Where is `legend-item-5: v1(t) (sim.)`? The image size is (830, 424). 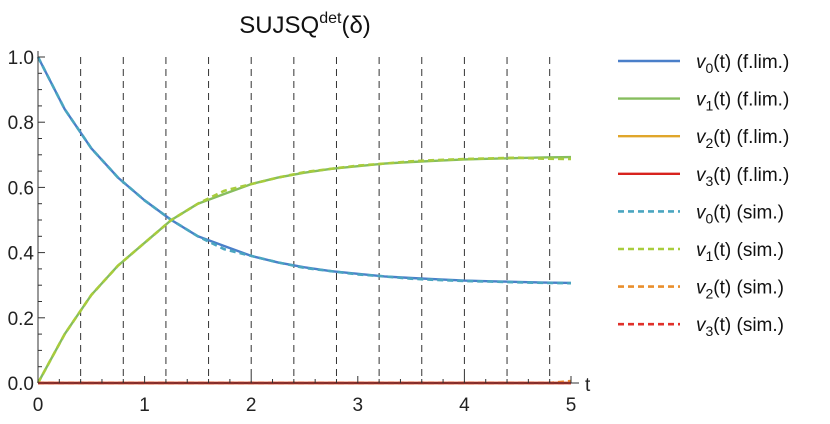 legend-item-5: v1(t) (sim.) is located at coordinates (701, 252).